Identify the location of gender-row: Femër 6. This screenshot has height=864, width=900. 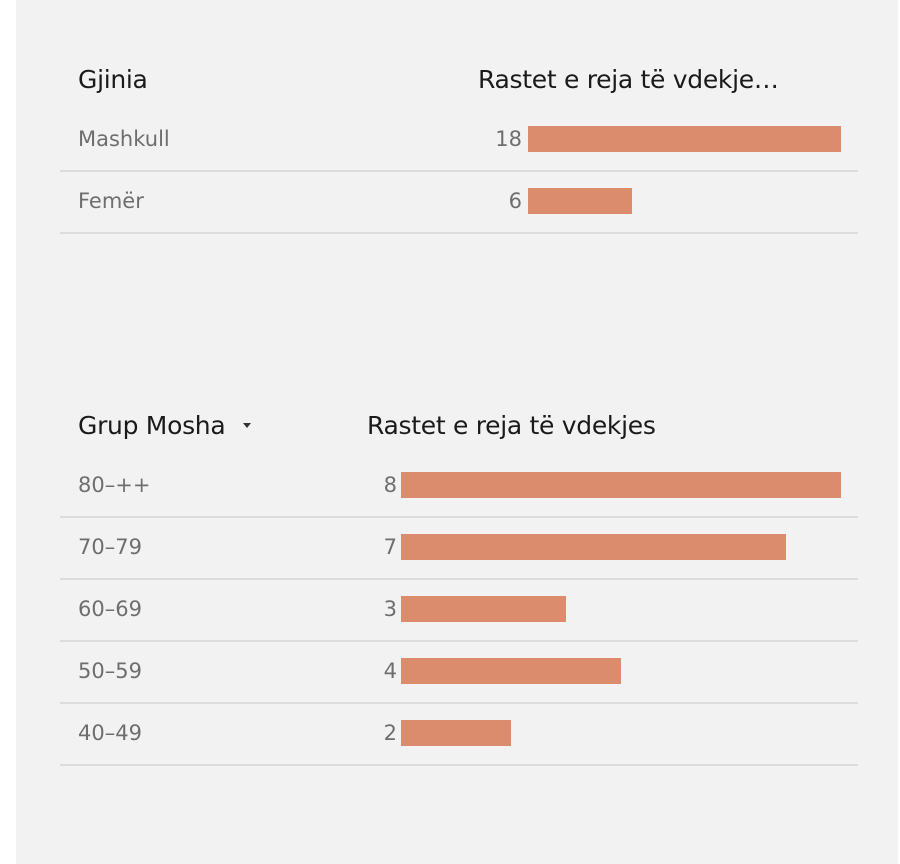
(459, 202).